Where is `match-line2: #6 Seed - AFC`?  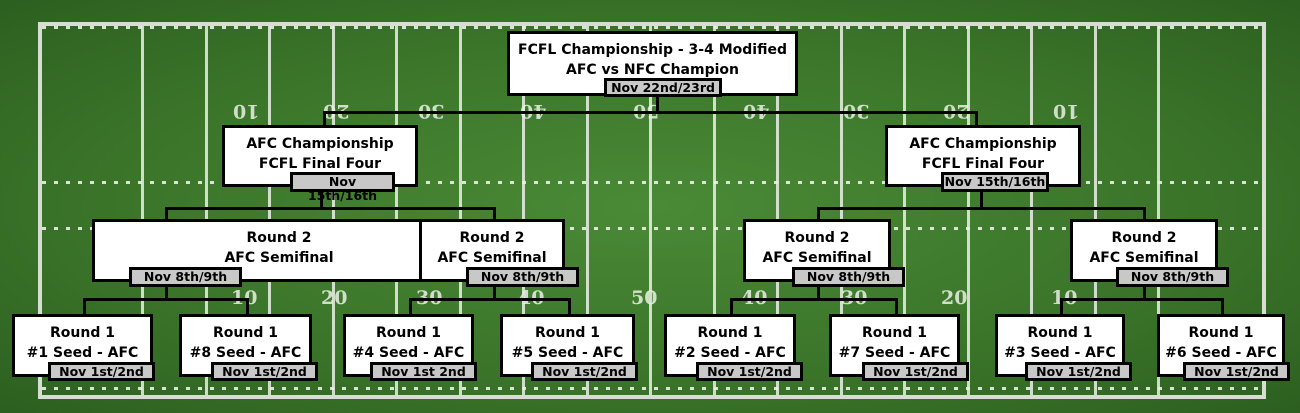 match-line2: #6 Seed - AFC is located at coordinates (1221, 353).